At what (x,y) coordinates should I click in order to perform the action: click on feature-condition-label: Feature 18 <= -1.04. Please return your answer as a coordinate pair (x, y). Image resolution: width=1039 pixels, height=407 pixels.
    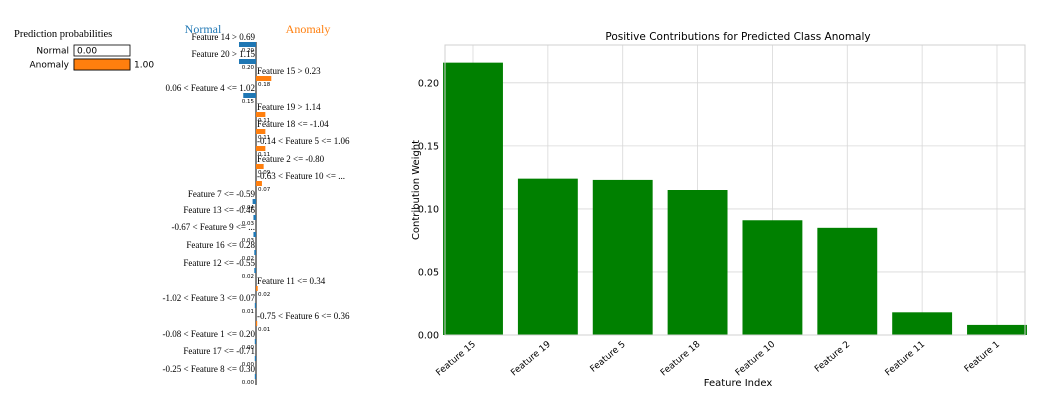
    Looking at the image, I should click on (293, 124).